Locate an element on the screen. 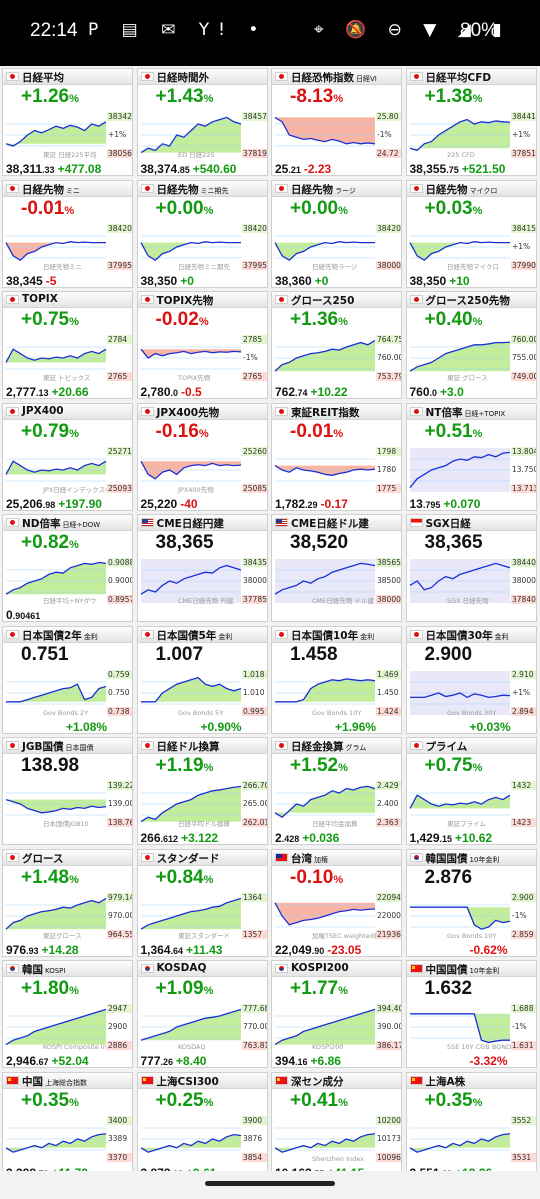  market-tile: プライム 東証プライム 1432 1423 +0.75% 1,429.15 +10.62 is located at coordinates (471, 791).